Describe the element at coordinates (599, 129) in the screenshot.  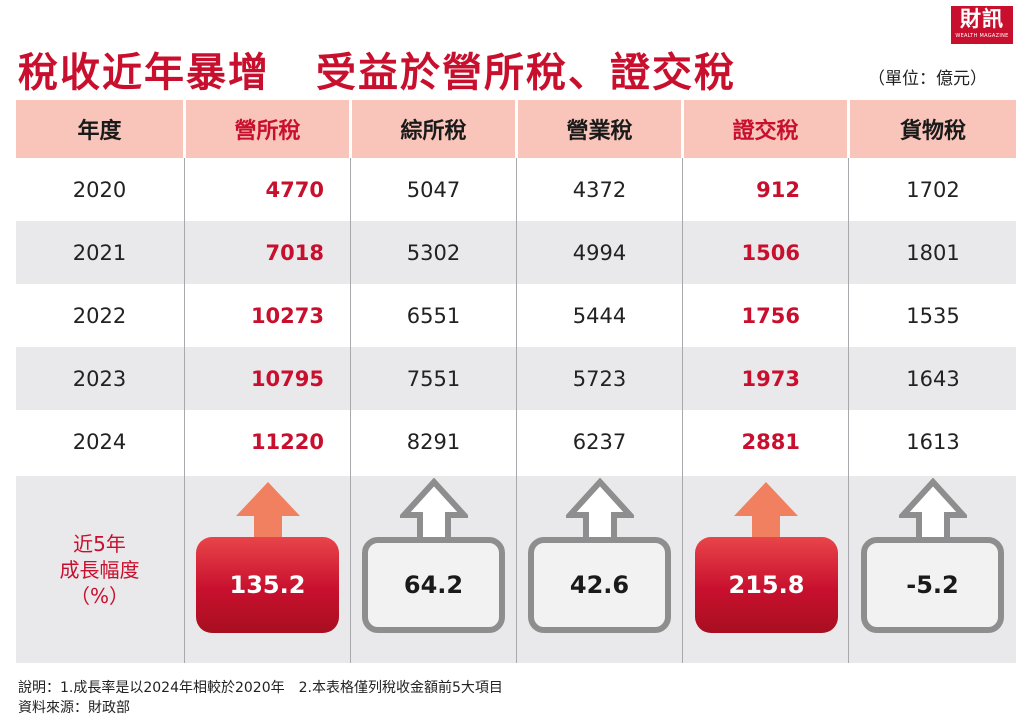
I see `column-header-business-tax: 營業稅` at that location.